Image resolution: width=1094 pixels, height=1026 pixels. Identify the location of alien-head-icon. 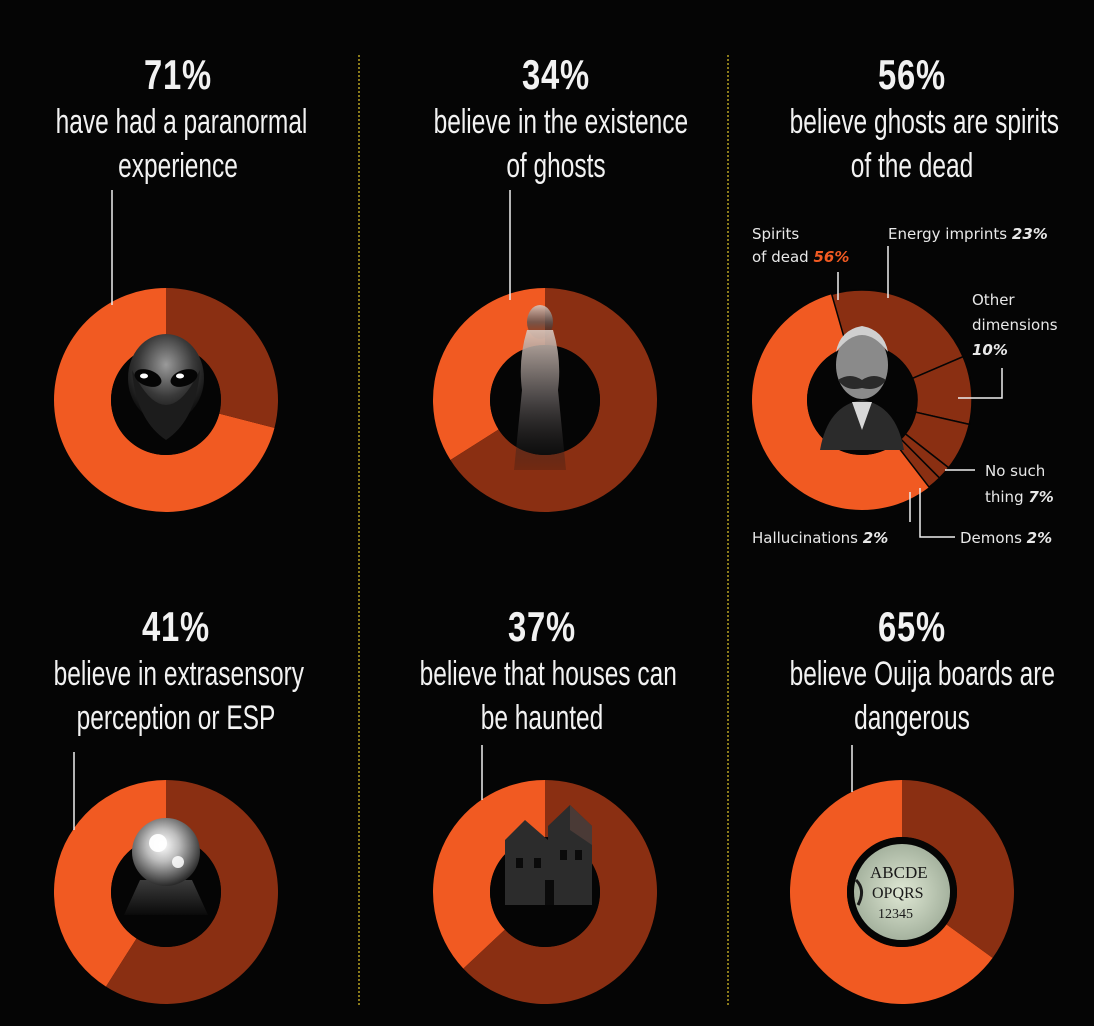
(166, 387).